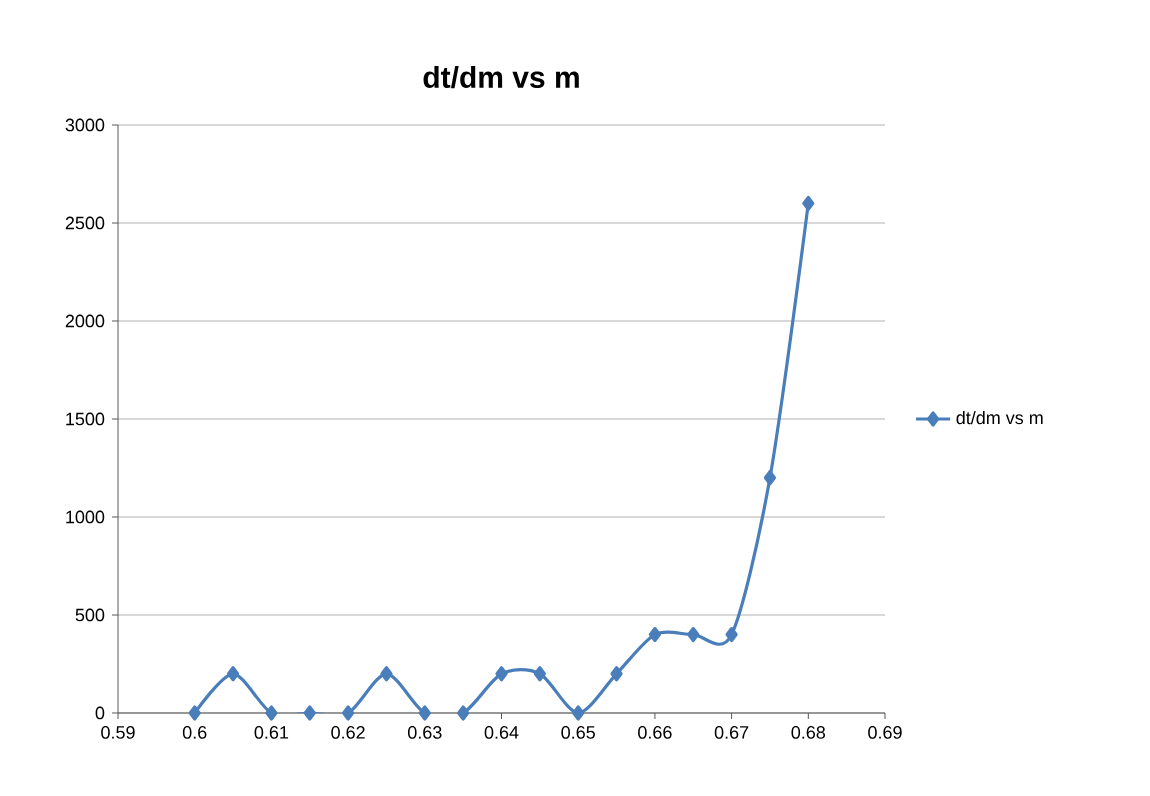 Image resolution: width=1150 pixels, height=796 pixels. Describe the element at coordinates (885, 732) in the screenshot. I see `x-tick-label: 0.69` at that location.